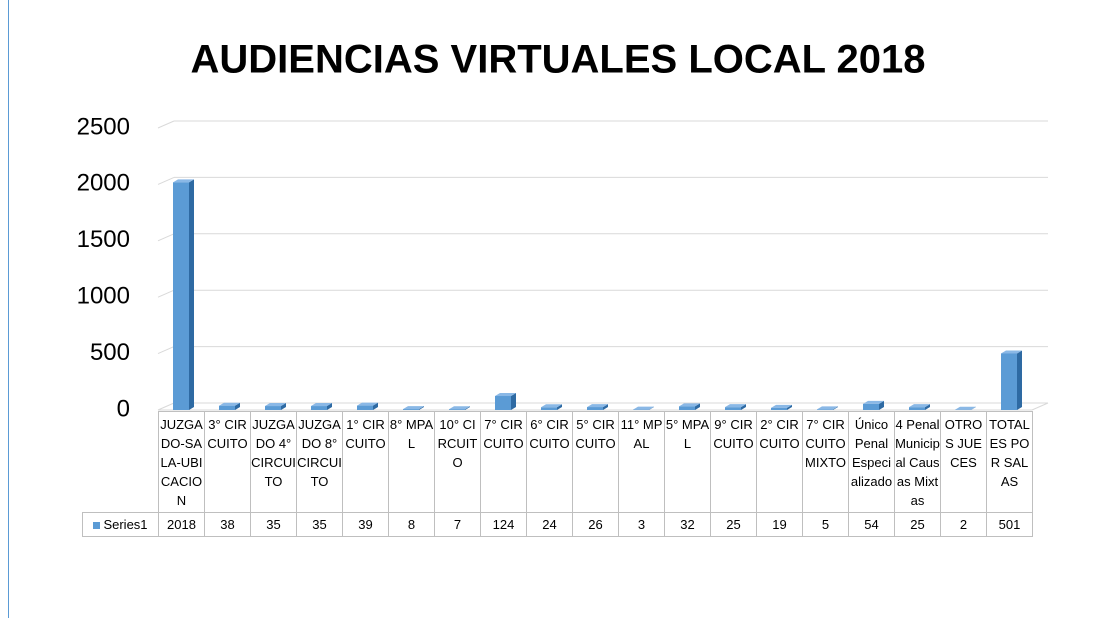 The width and height of the screenshot is (1101, 618). What do you see at coordinates (871, 462) in the screenshot?
I see `x-tick-label: Único Penal Especializado` at bounding box center [871, 462].